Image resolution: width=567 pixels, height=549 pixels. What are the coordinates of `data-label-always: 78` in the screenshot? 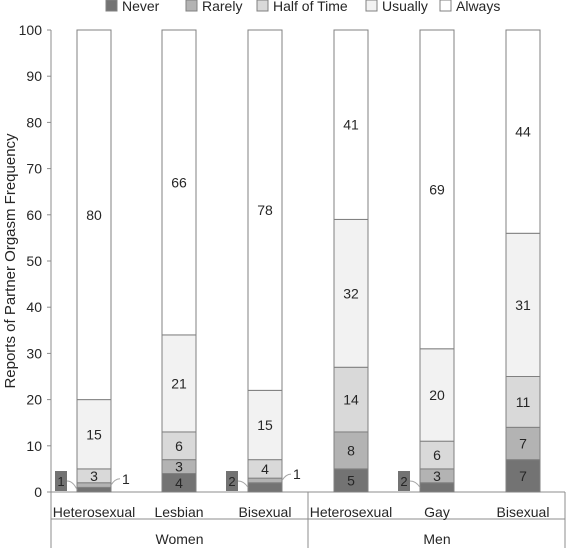 It's located at (265, 210).